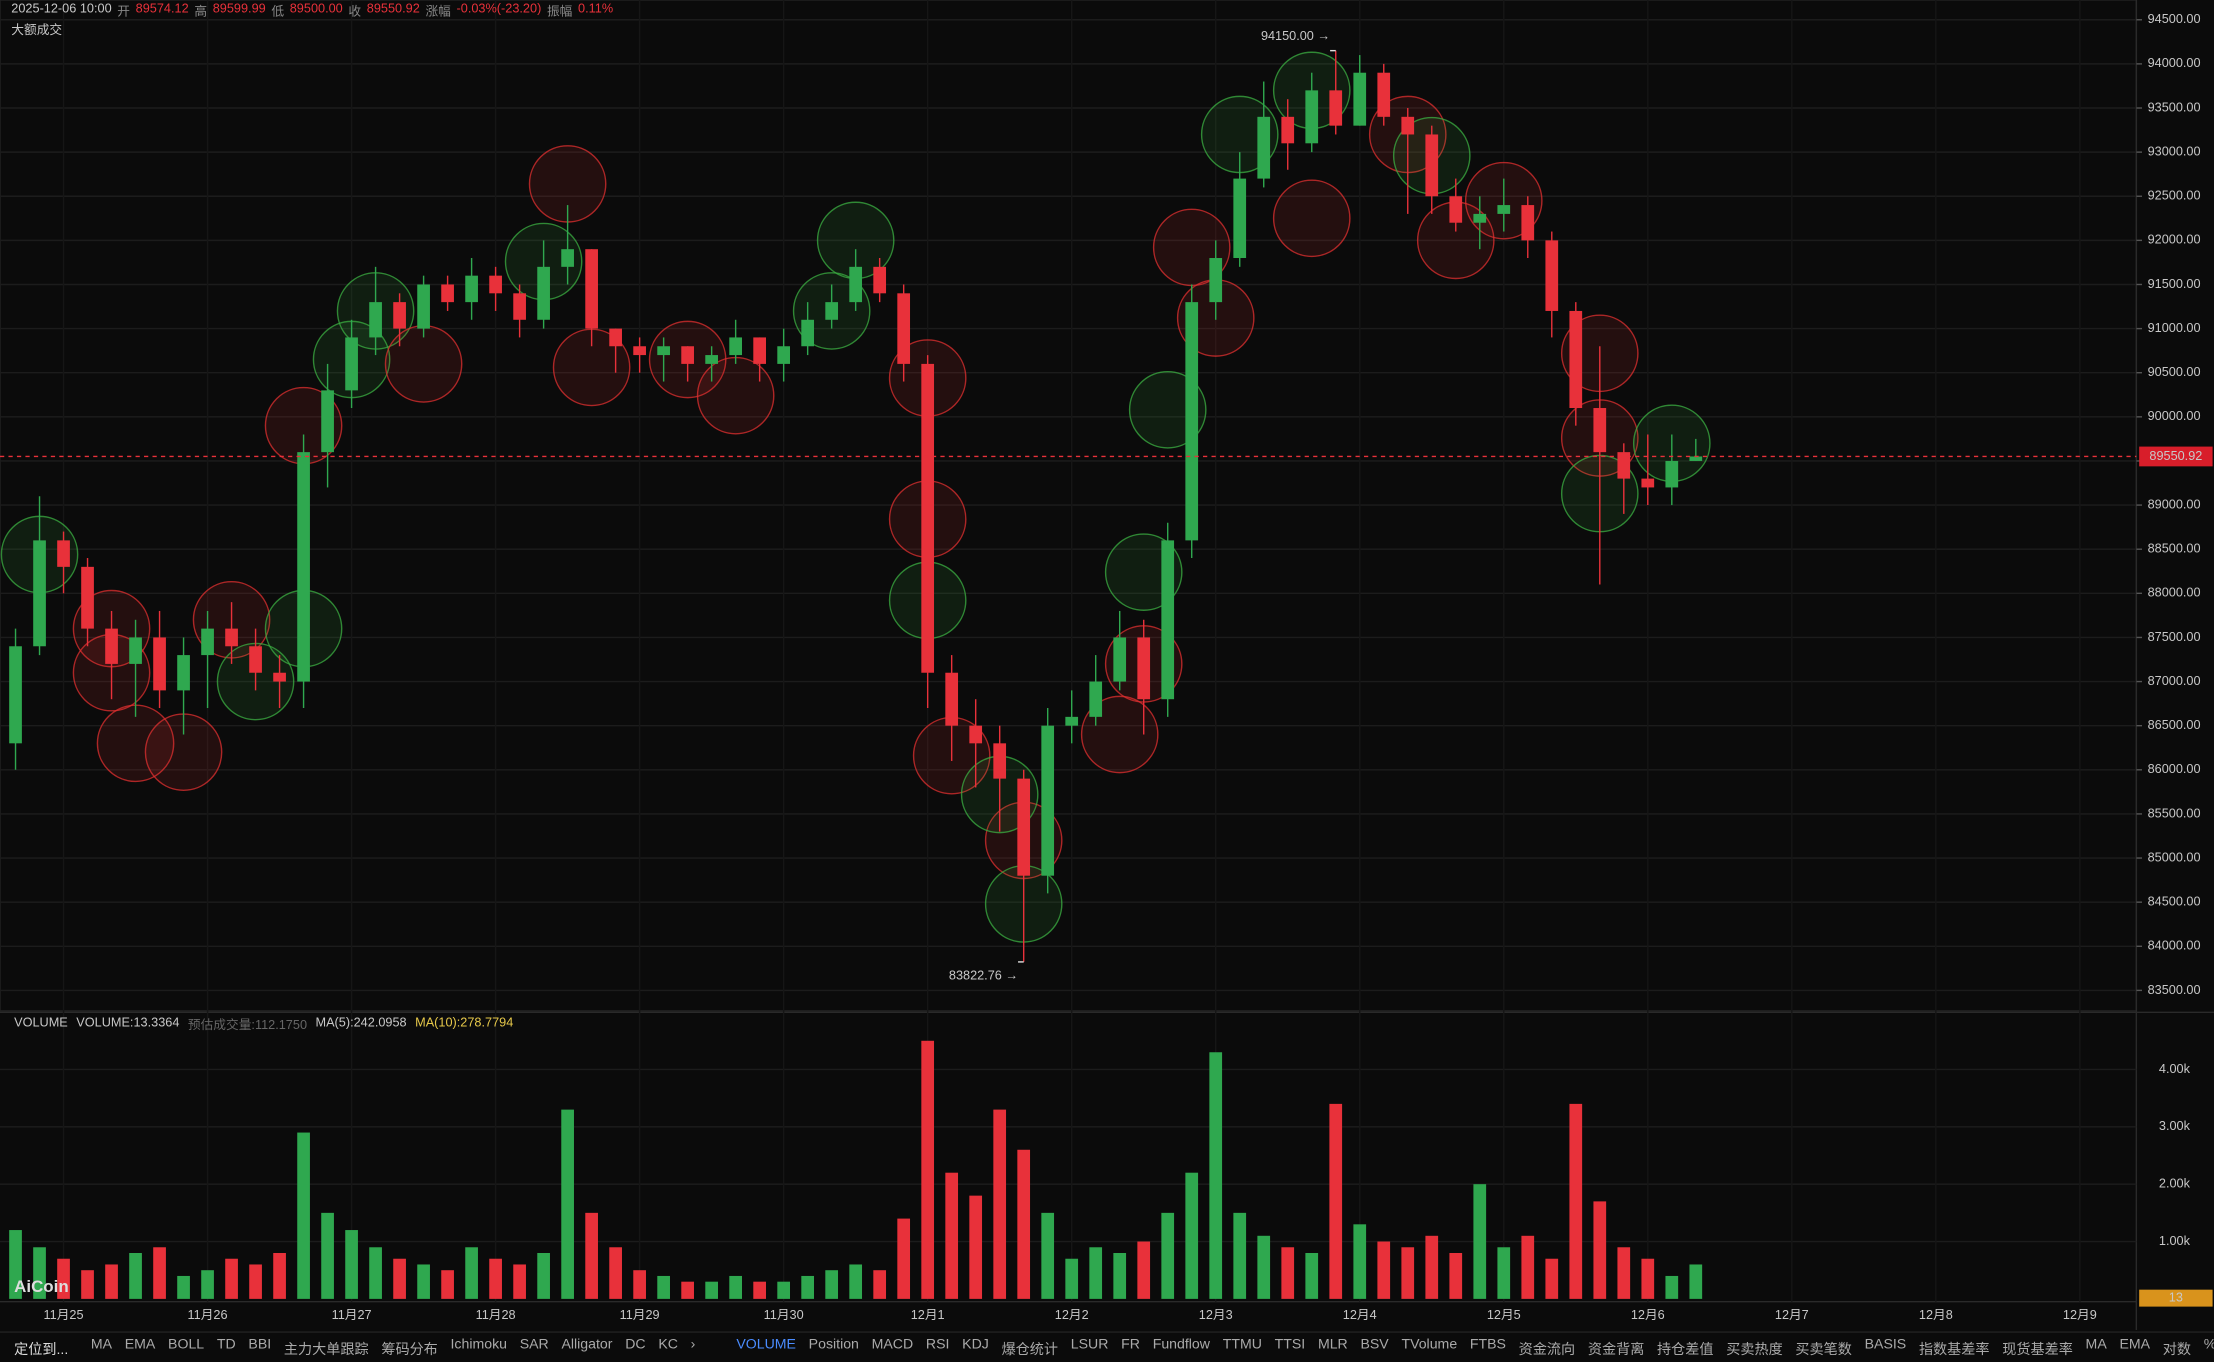  I want to click on indicator-tab: 资金背离, so click(1616, 1350).